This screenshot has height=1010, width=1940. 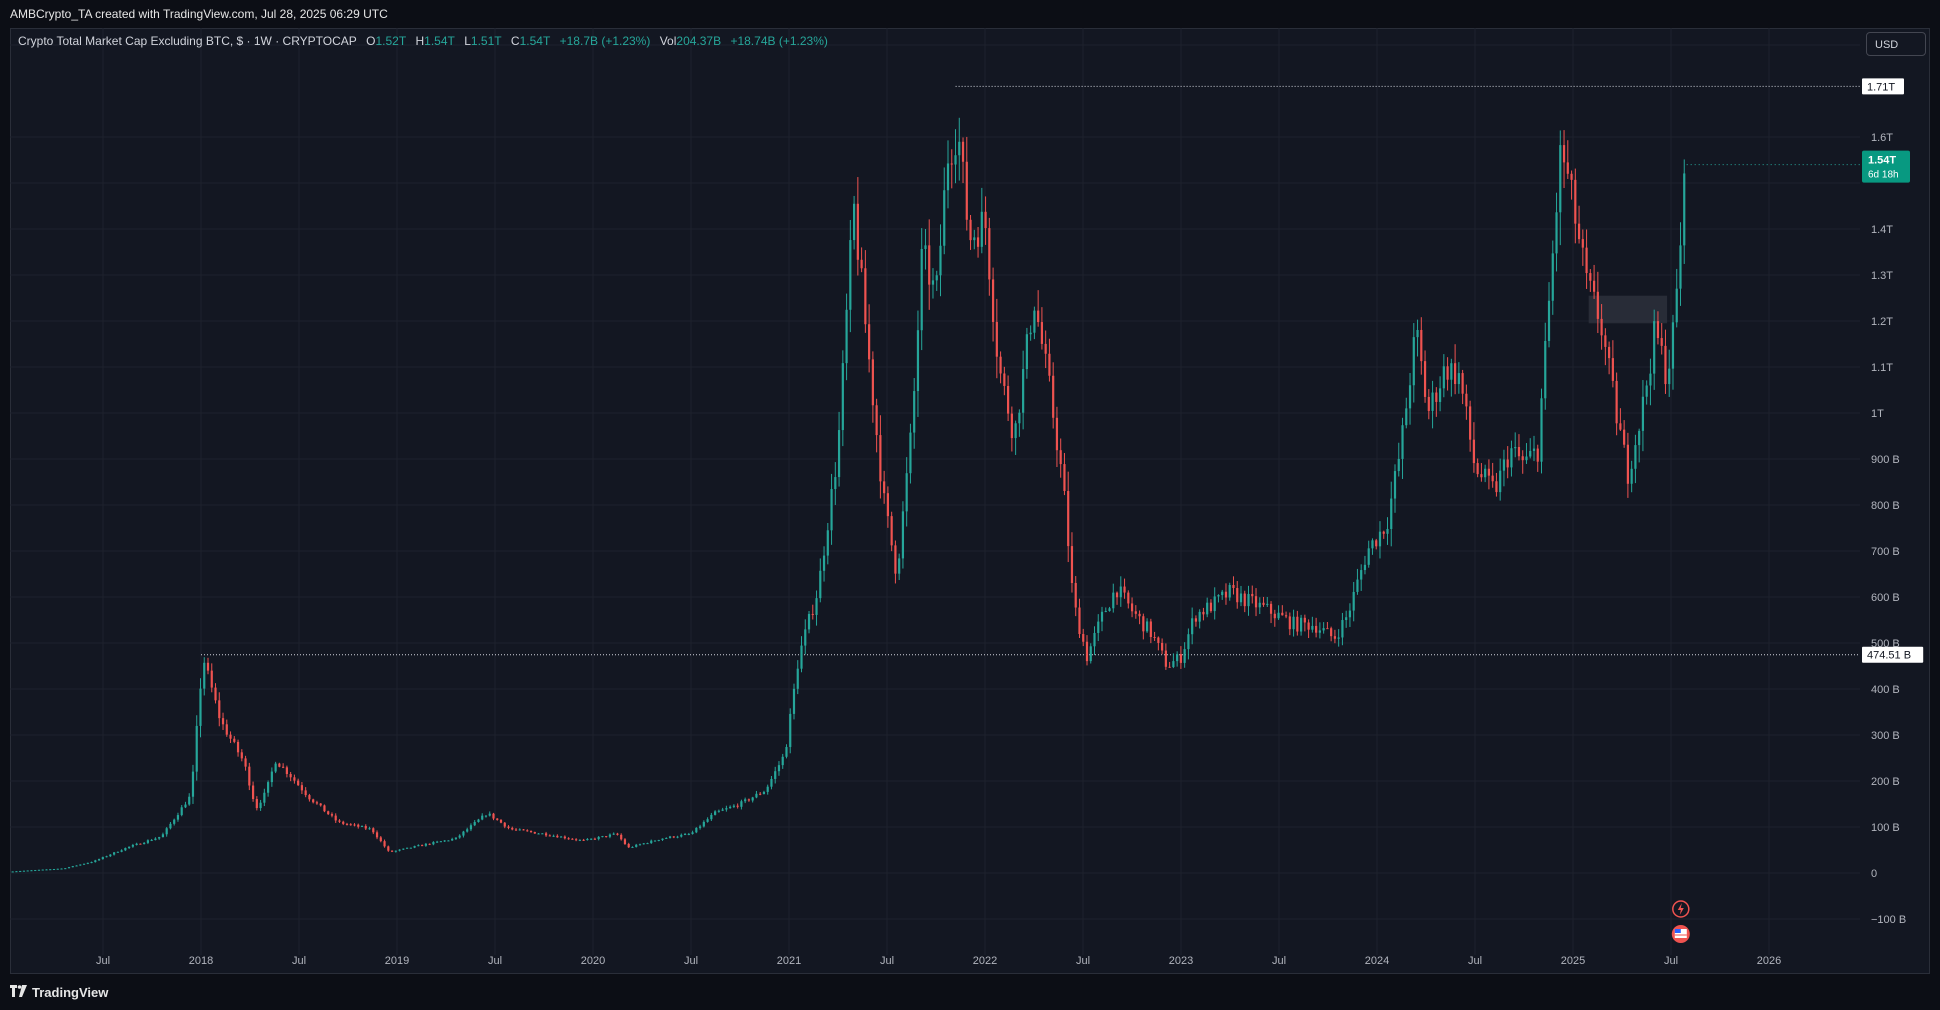 What do you see at coordinates (668, 41) in the screenshot?
I see `volume-label: Vol` at bounding box center [668, 41].